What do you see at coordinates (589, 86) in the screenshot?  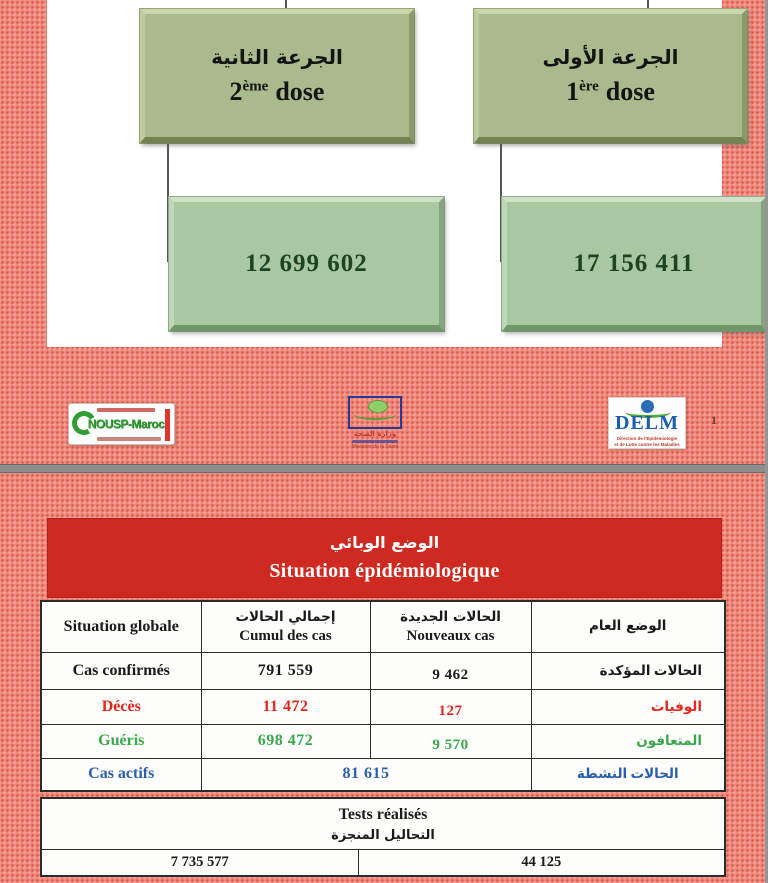 I see `dose1-ordinal-suffix: ère` at bounding box center [589, 86].